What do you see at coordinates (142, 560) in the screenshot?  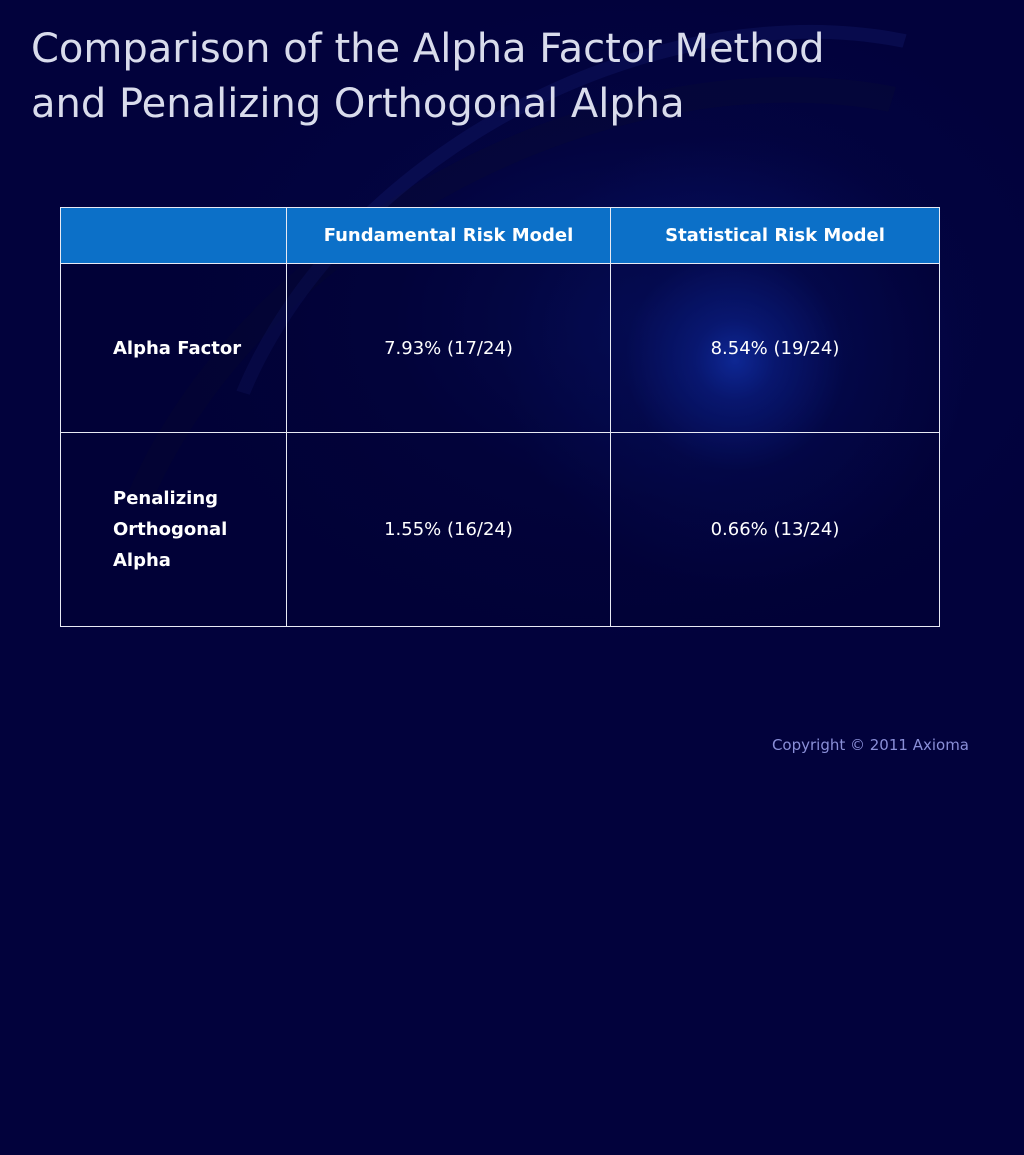 I see `row-label-line-3: Alpha` at bounding box center [142, 560].